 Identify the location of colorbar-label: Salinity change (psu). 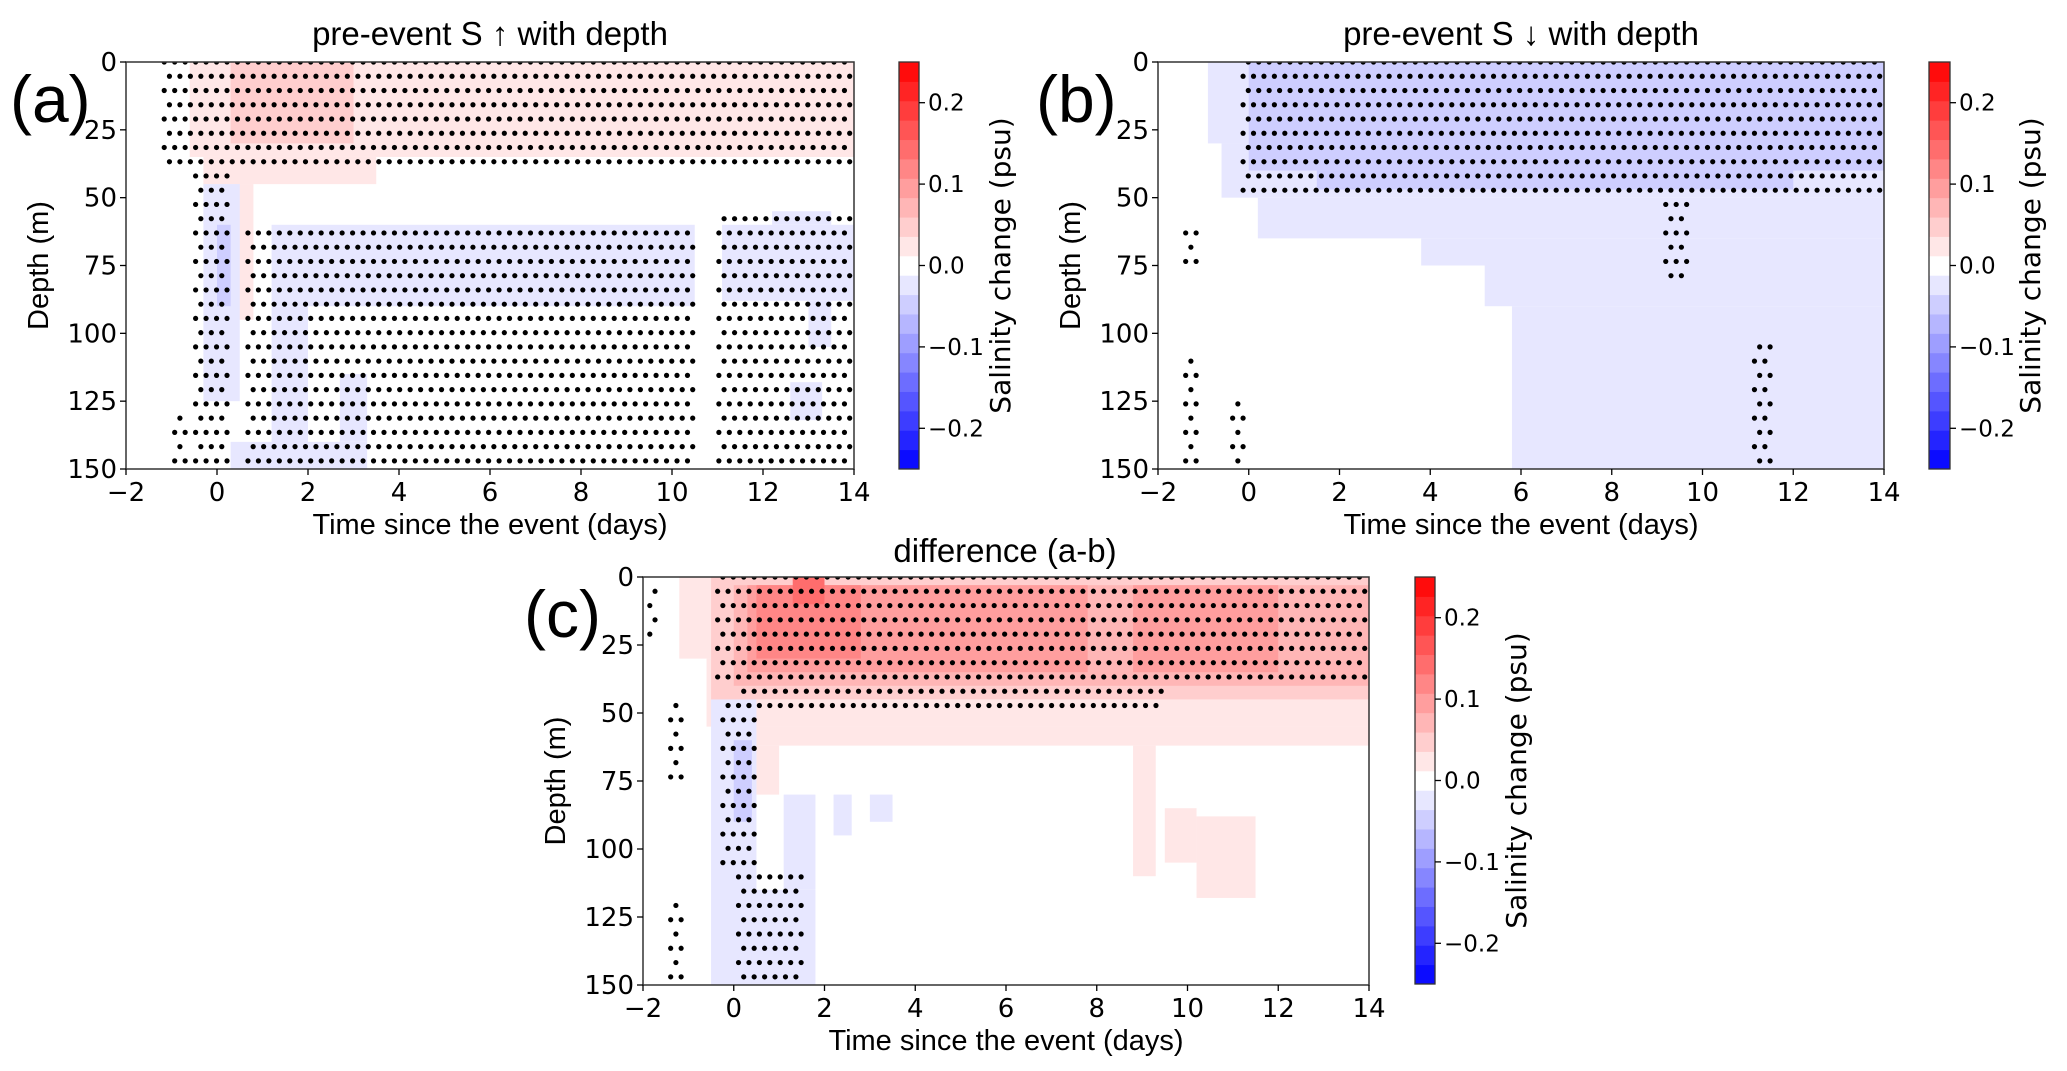
(1000, 265).